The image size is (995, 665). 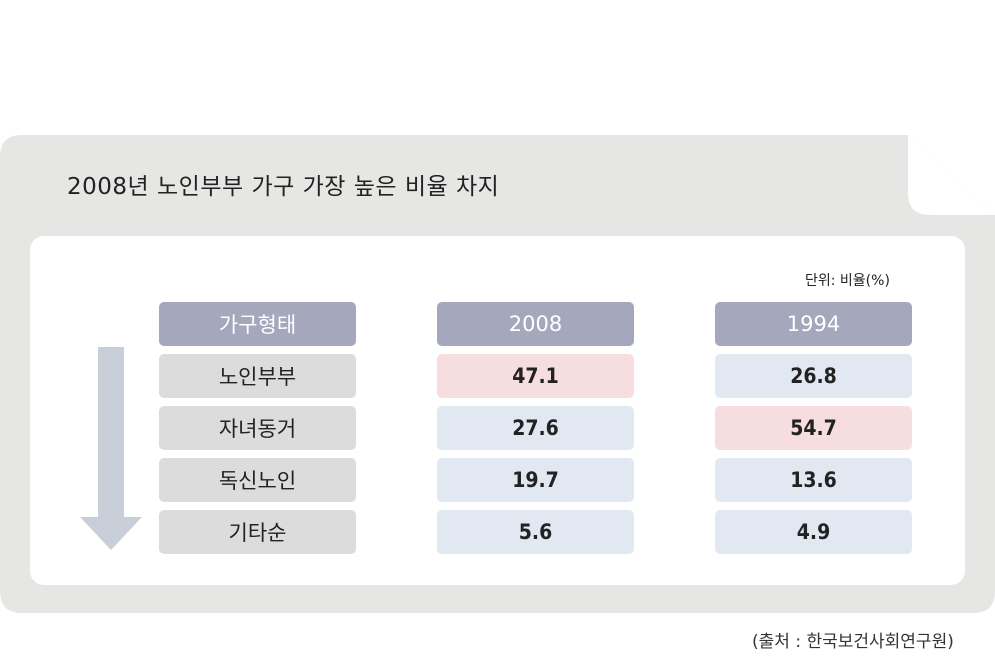 What do you see at coordinates (813, 480) in the screenshot?
I see `value-cell-1994: 13.6` at bounding box center [813, 480].